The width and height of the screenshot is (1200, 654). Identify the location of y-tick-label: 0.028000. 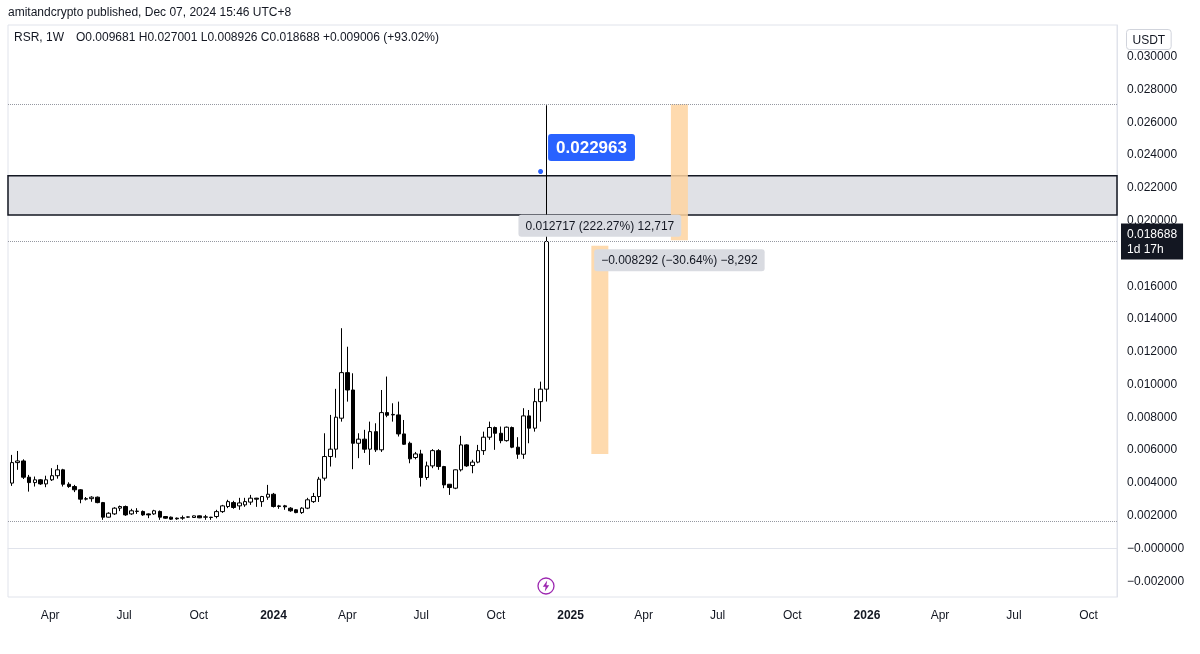
(1152, 88).